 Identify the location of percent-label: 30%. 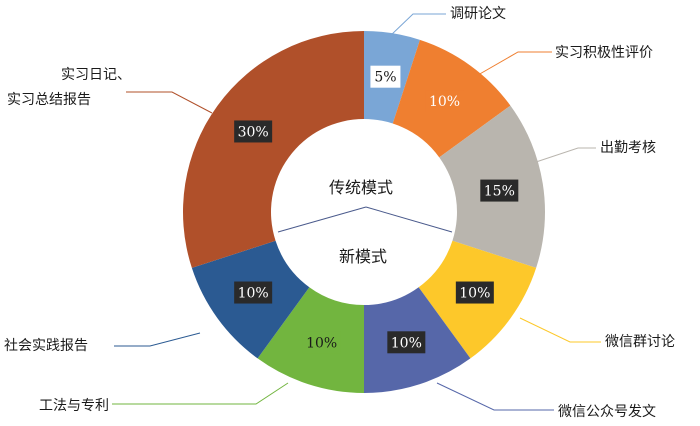
(253, 132).